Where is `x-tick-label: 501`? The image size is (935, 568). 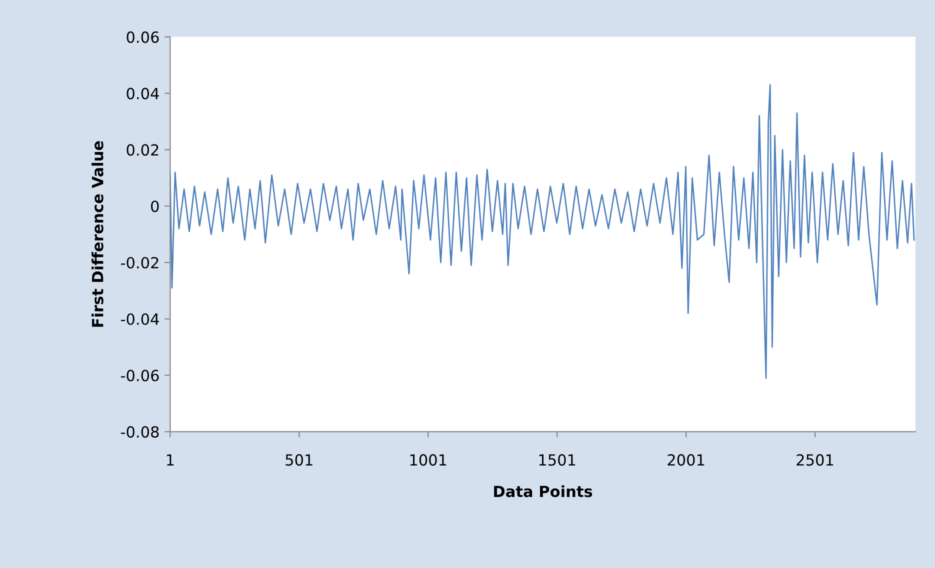
x-tick-label: 501 is located at coordinates (299, 460).